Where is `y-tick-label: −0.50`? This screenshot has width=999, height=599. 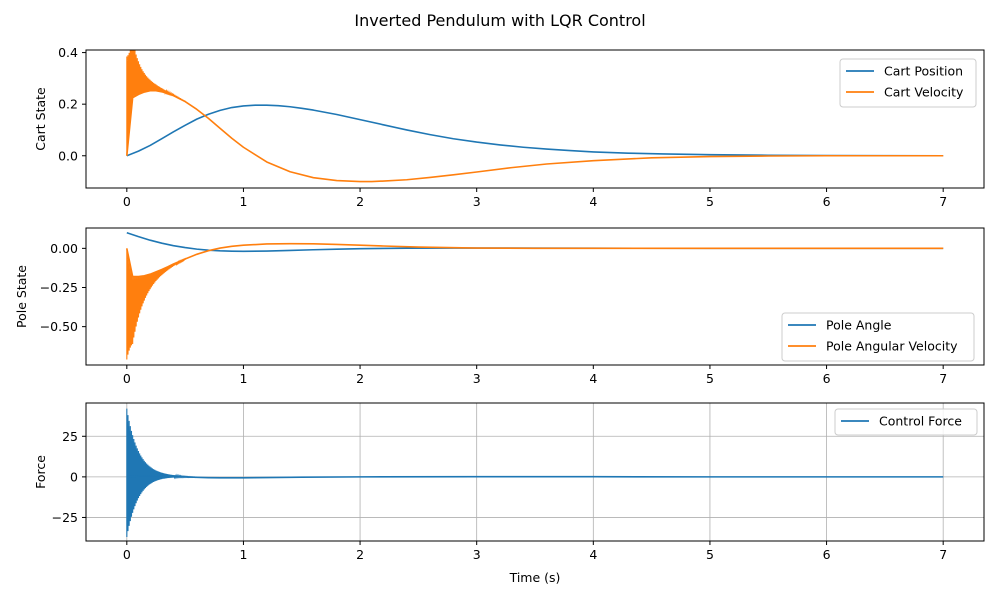 y-tick-label: −0.50 is located at coordinates (59, 326).